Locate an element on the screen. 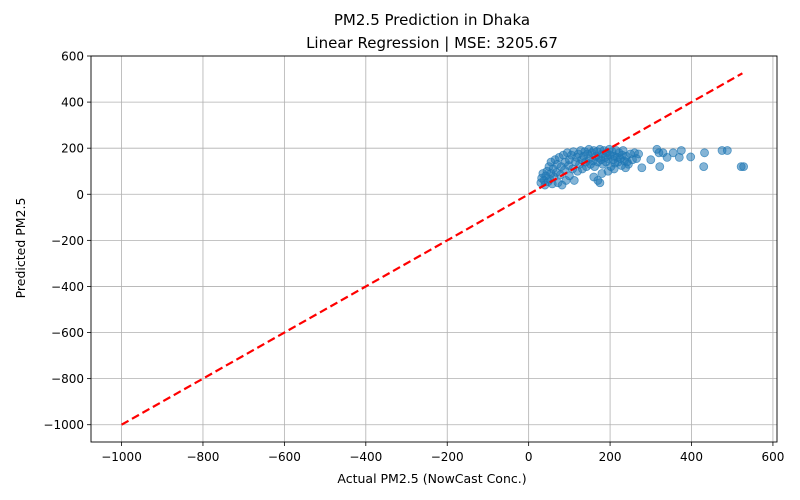  y-axis-ticks: −1000 −800 −600 −400 −200 0 200 400 600 is located at coordinates (67, 241).